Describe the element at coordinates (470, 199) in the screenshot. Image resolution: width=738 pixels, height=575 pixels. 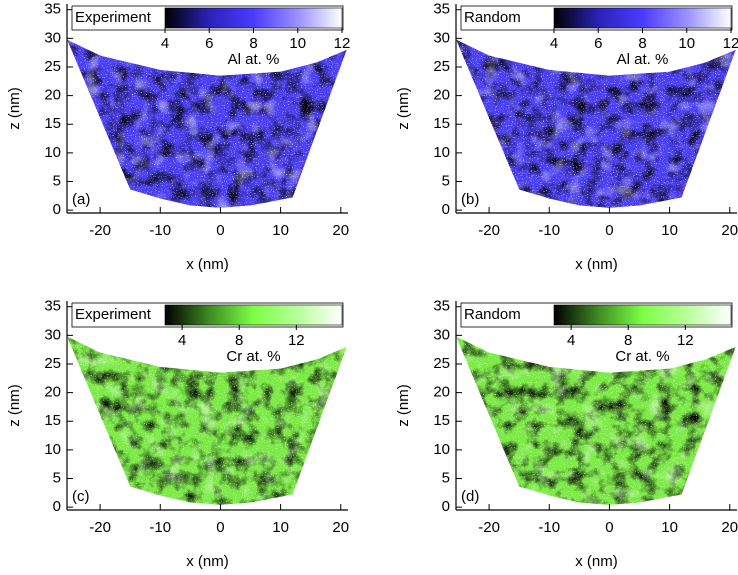
I see `panel-label: (b)` at that location.